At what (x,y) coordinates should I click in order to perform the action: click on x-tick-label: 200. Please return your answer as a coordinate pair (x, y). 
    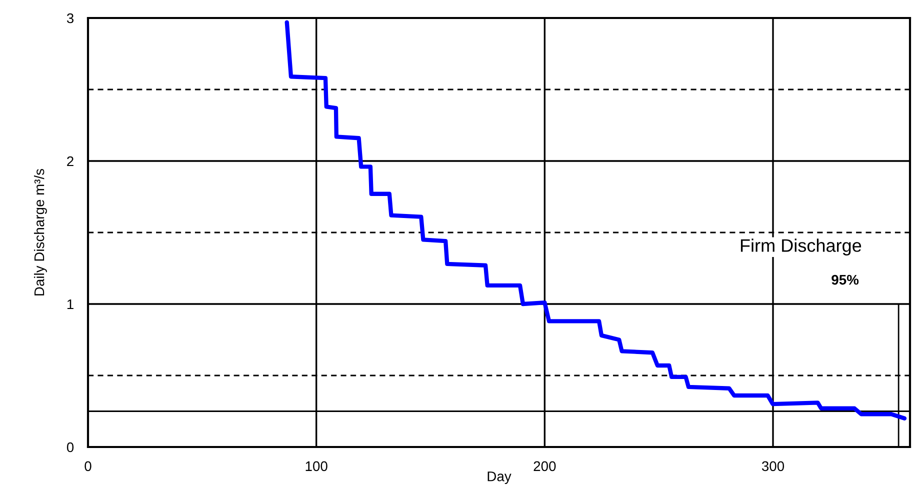
    Looking at the image, I should click on (545, 466).